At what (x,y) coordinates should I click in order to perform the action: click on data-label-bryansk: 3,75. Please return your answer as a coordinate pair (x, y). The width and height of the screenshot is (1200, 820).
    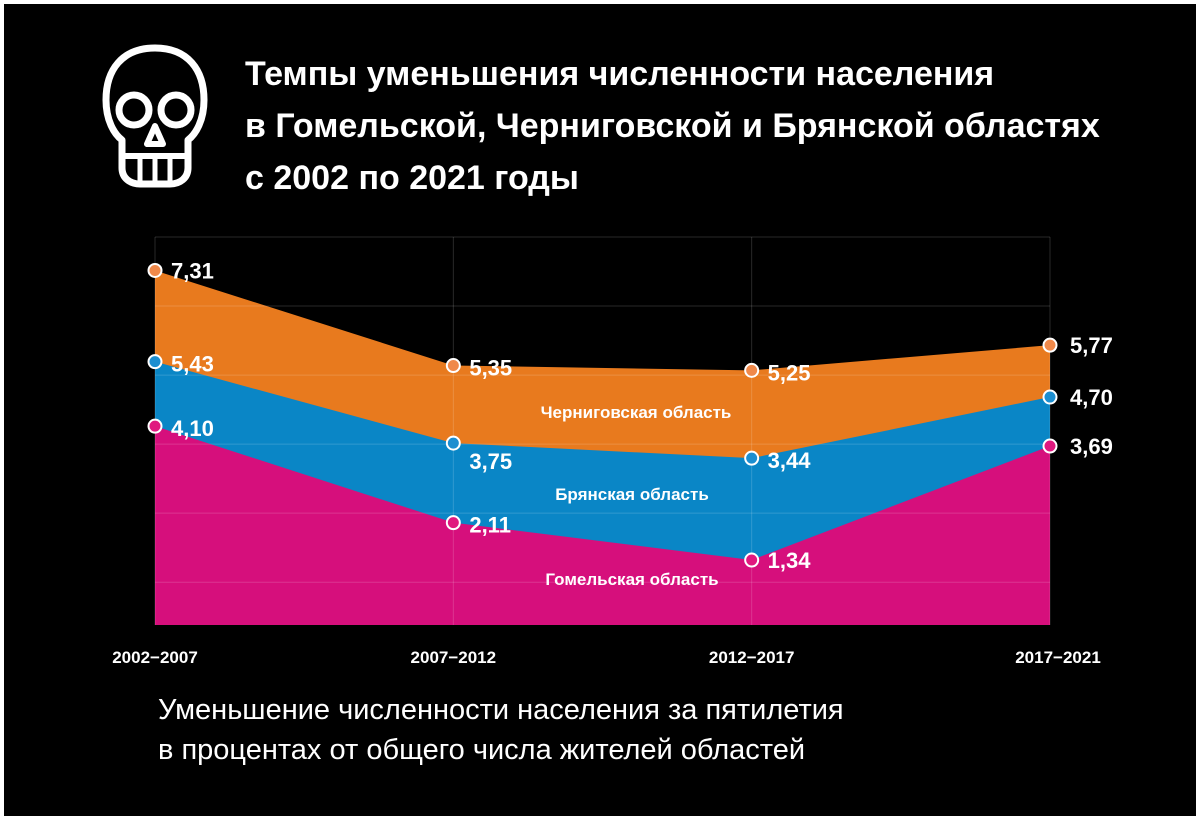
    Looking at the image, I should click on (490, 461).